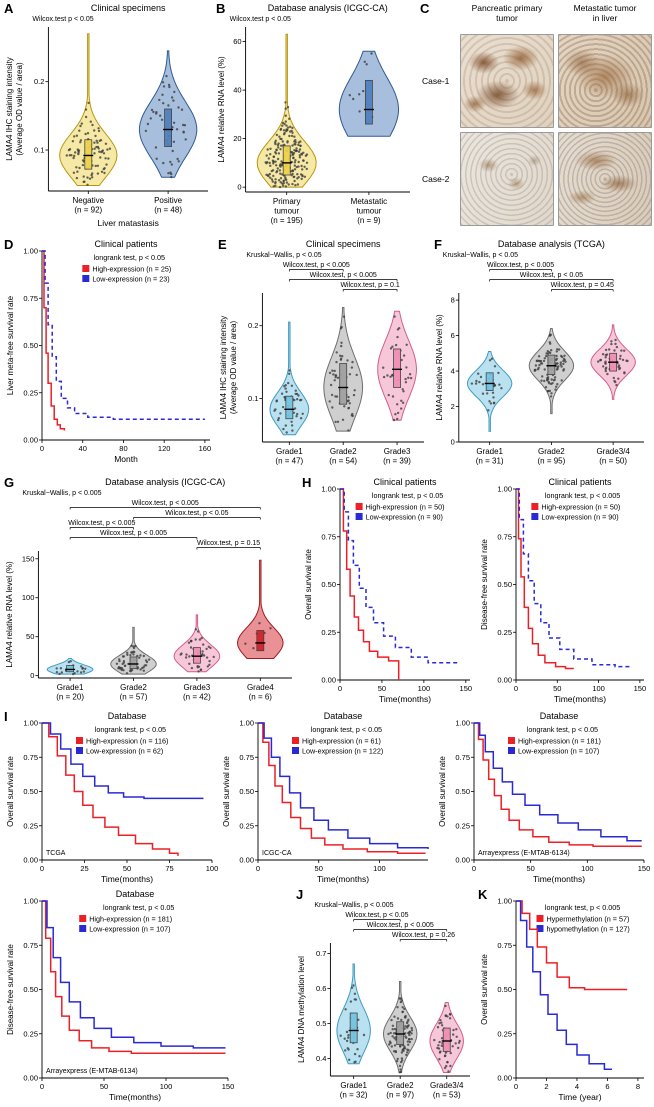 The height and width of the screenshot is (1107, 654). What do you see at coordinates (164, 448) in the screenshot?
I see `svg-text: 120` at bounding box center [164, 448].